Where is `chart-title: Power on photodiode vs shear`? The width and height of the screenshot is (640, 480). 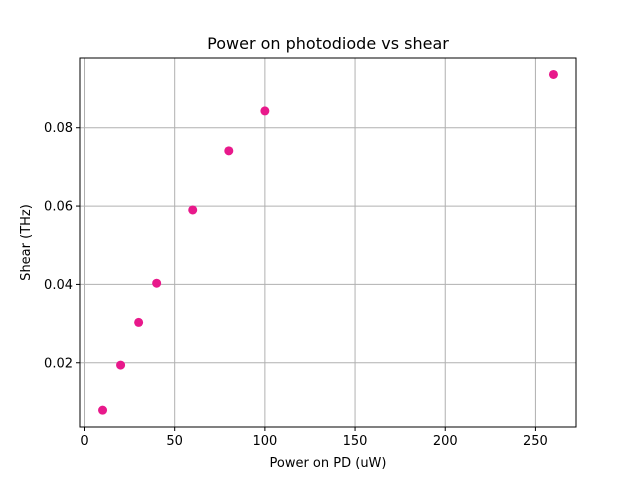 chart-title: Power on photodiode vs shear is located at coordinates (328, 43).